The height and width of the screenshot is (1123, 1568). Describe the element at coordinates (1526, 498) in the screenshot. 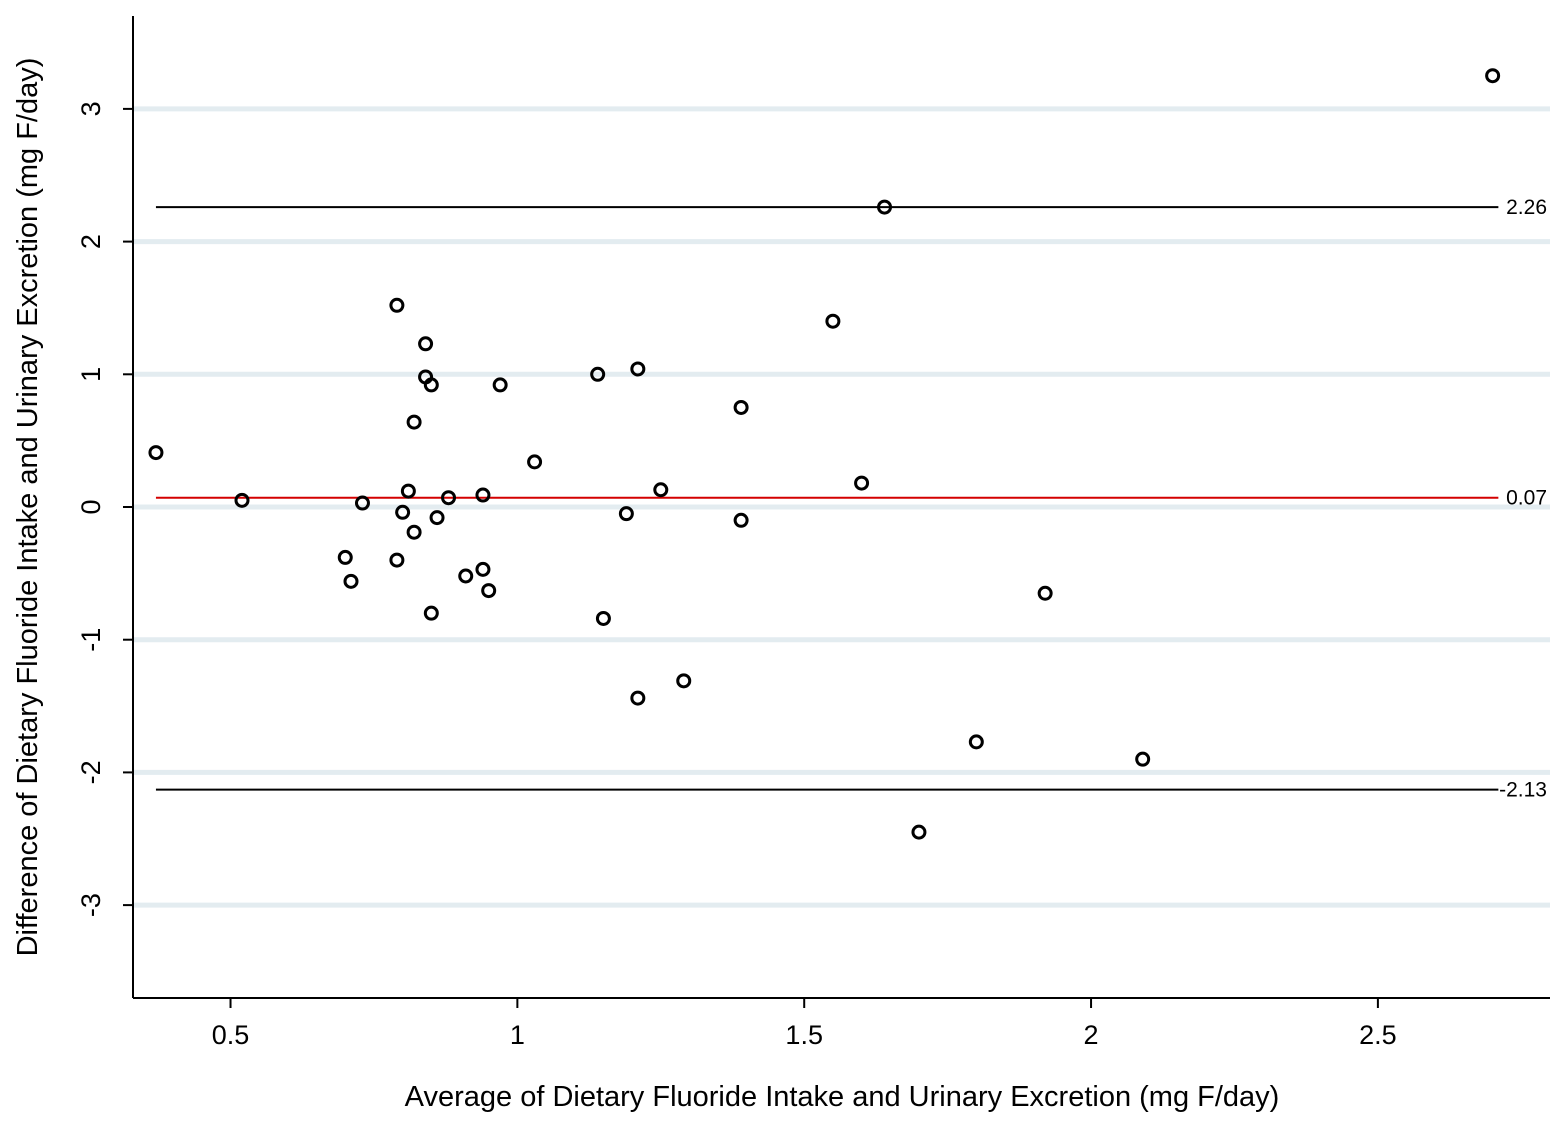

I see `reference-line-label: 0.07` at that location.